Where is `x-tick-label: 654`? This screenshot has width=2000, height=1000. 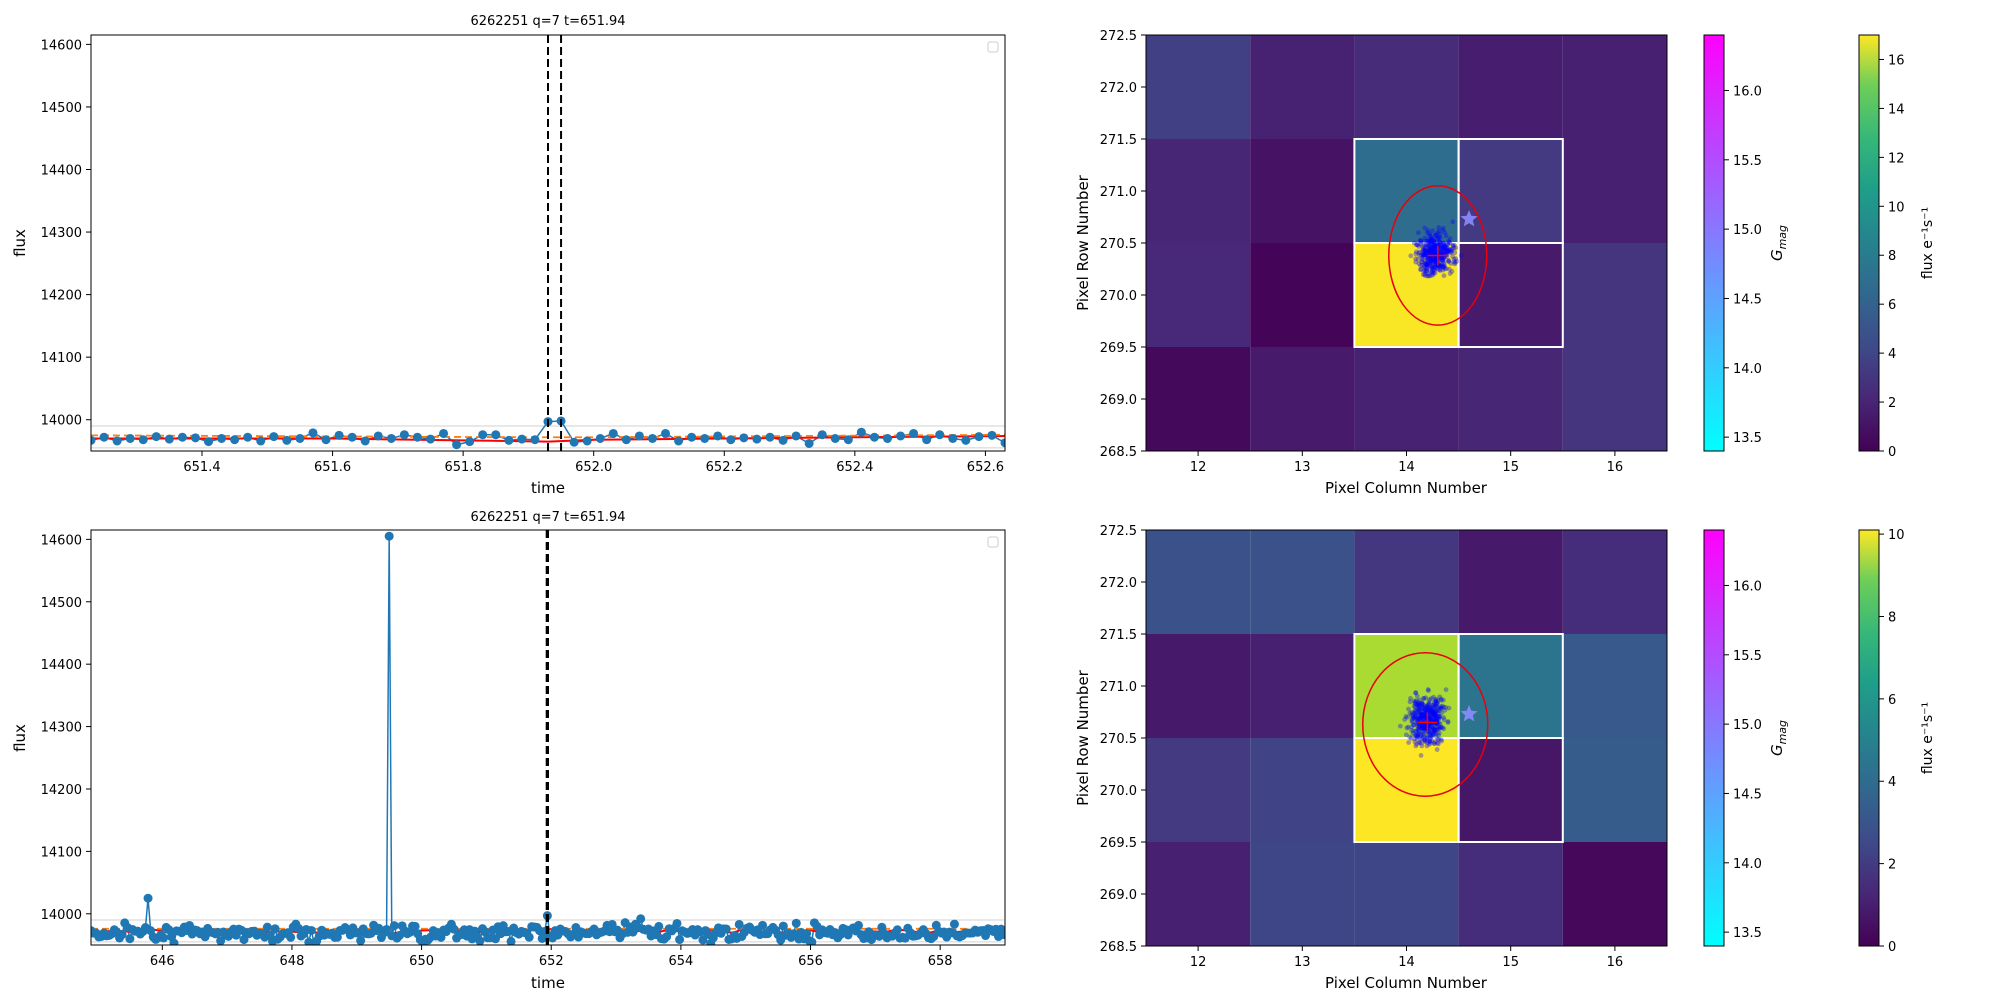
x-tick-label: 654 is located at coordinates (680, 961).